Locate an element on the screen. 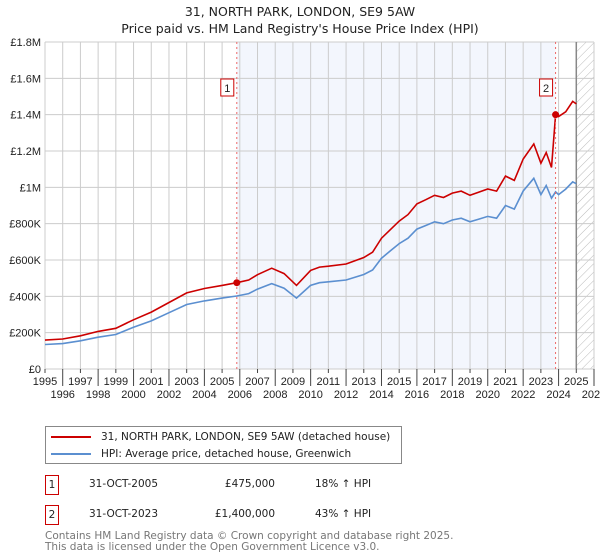  y-tick-label: £1.4M is located at coordinates (25, 116).